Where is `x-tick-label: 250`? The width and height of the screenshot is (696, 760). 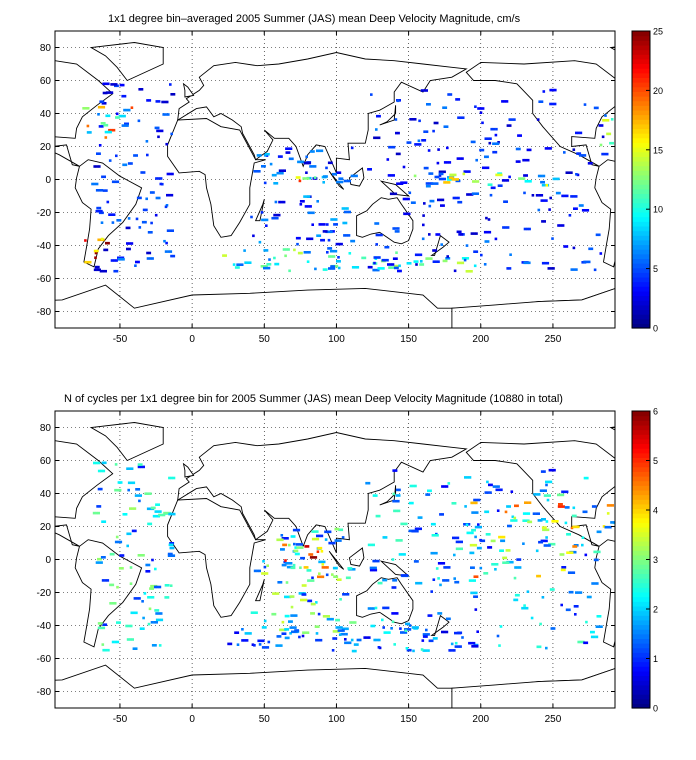
x-tick-label: 250 is located at coordinates (553, 339).